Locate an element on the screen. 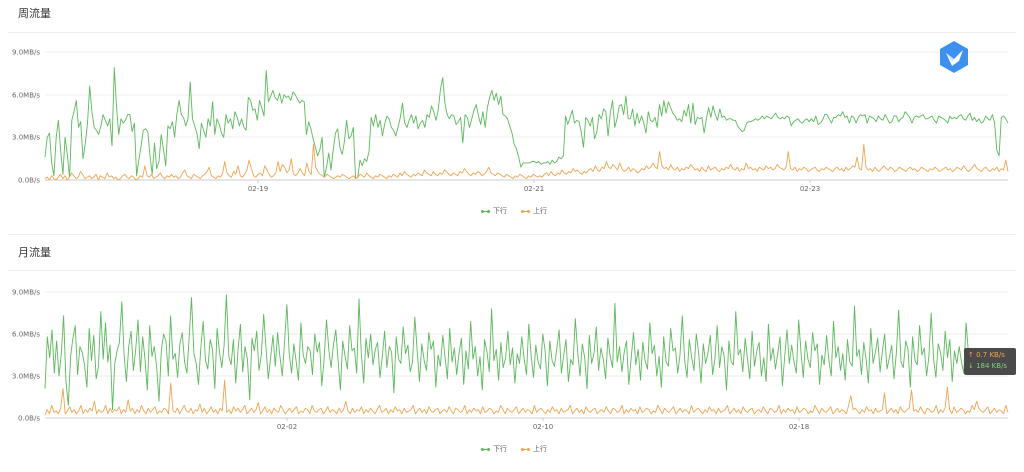 The width and height of the screenshot is (1024, 472). chart-tooltip: ↑ 0.7 KB/s ↓ 184 KB/s is located at coordinates (990, 361).